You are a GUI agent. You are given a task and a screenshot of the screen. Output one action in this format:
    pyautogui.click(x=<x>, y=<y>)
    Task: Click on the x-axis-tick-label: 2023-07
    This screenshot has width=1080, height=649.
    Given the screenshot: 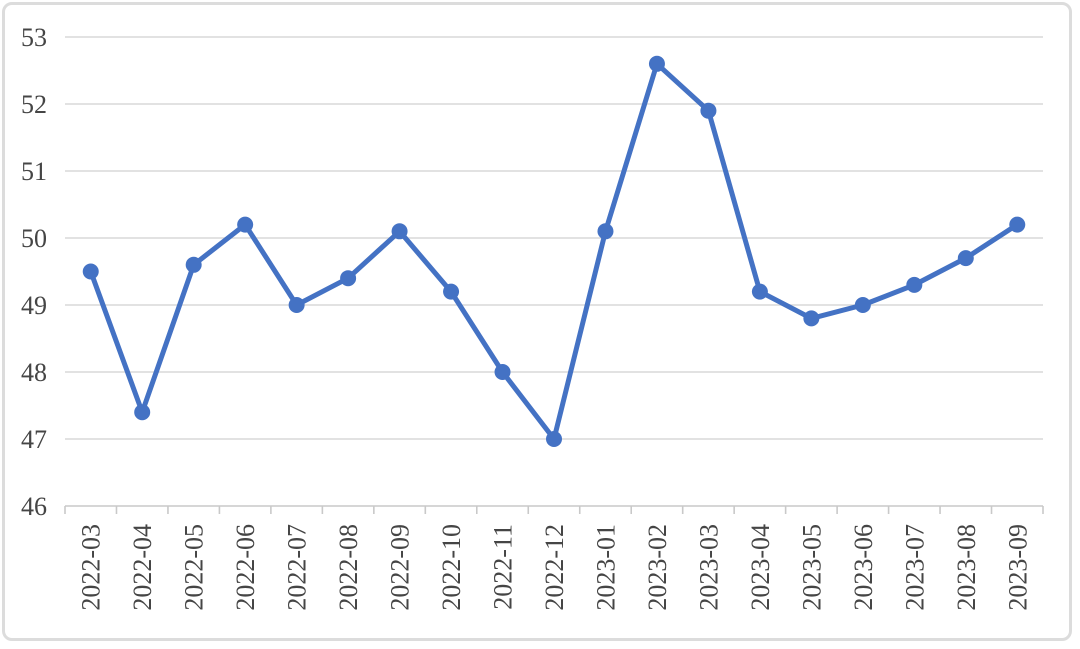 What is the action you would take?
    pyautogui.click(x=914, y=567)
    